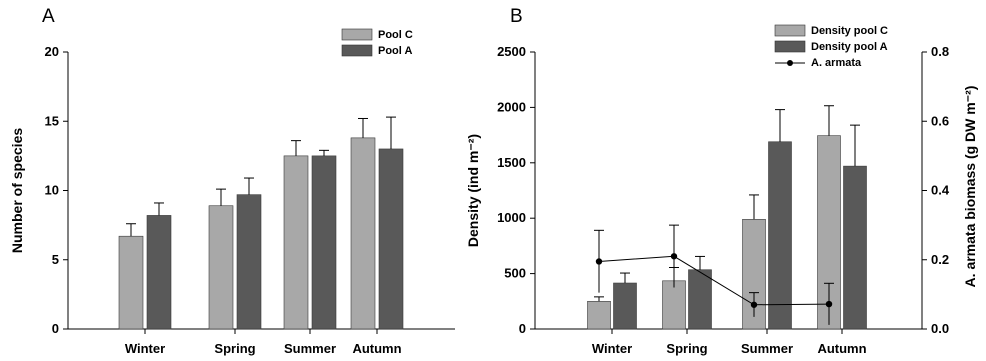  Describe the element at coordinates (940, 51) in the screenshot. I see `y2-tick-label: 0.8` at that location.